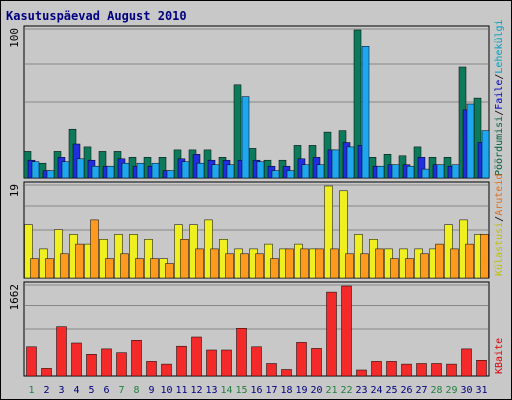 The width and height of the screenshot is (512, 400). Describe the element at coordinates (14, 190) in the screenshot. I see `panel-mid-max-label: 19` at that location.